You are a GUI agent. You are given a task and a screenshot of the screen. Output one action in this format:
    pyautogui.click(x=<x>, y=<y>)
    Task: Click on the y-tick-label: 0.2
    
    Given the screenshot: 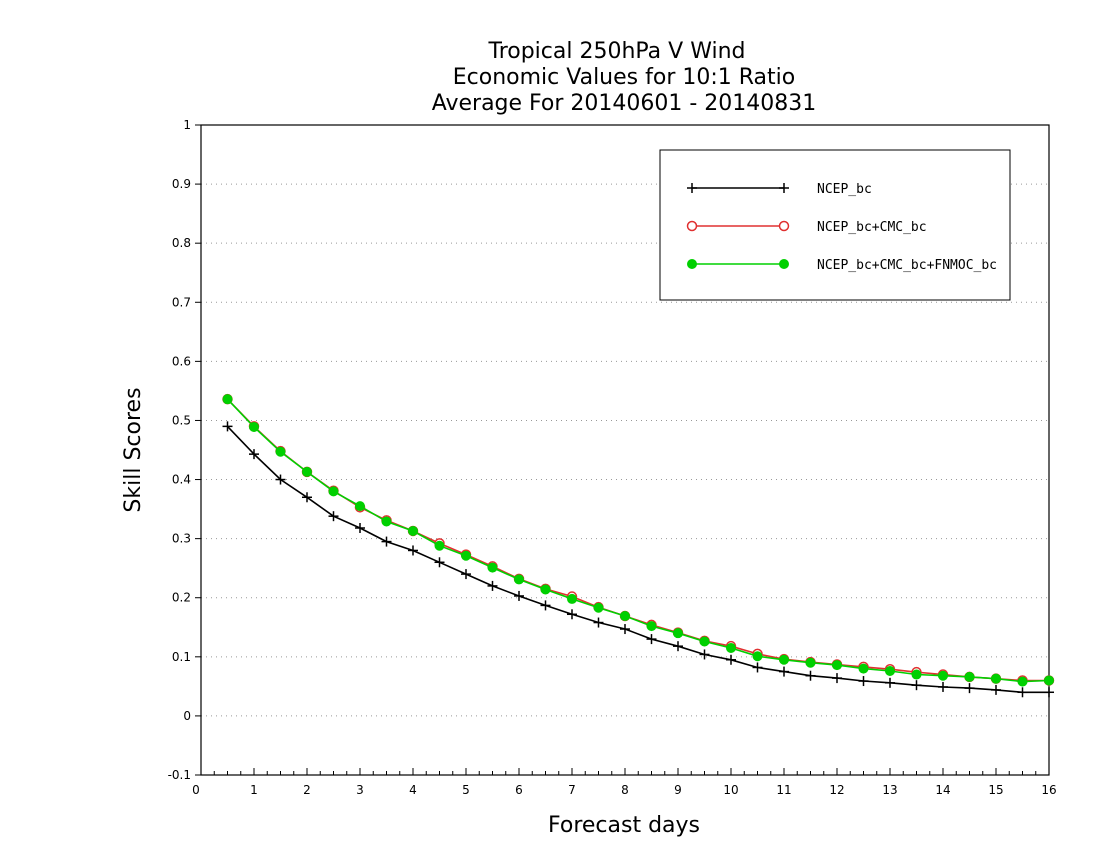 What is the action you would take?
    pyautogui.click(x=181, y=598)
    